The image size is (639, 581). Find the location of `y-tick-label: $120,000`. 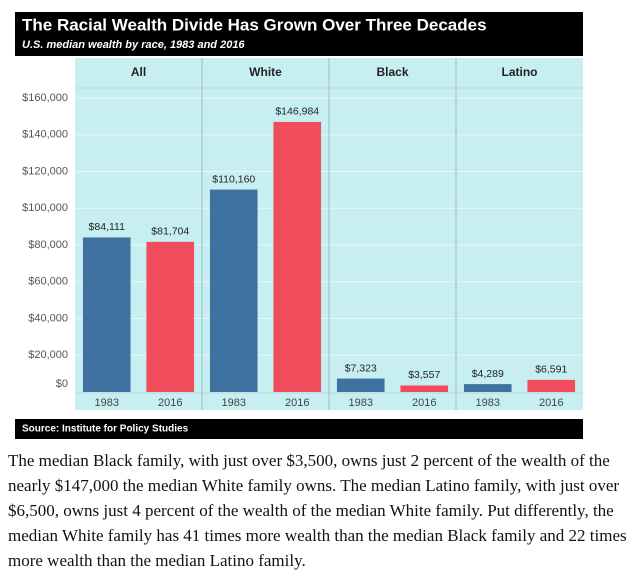

y-tick-label: $120,000 is located at coordinates (45, 171).